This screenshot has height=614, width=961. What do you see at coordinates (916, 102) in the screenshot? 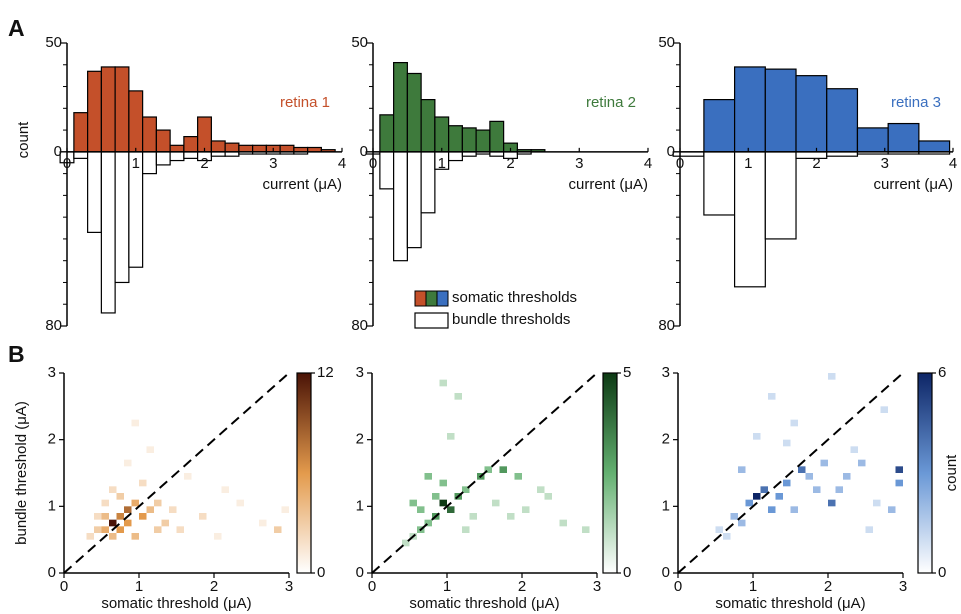
I see `annotation: retina 3` at bounding box center [916, 102].